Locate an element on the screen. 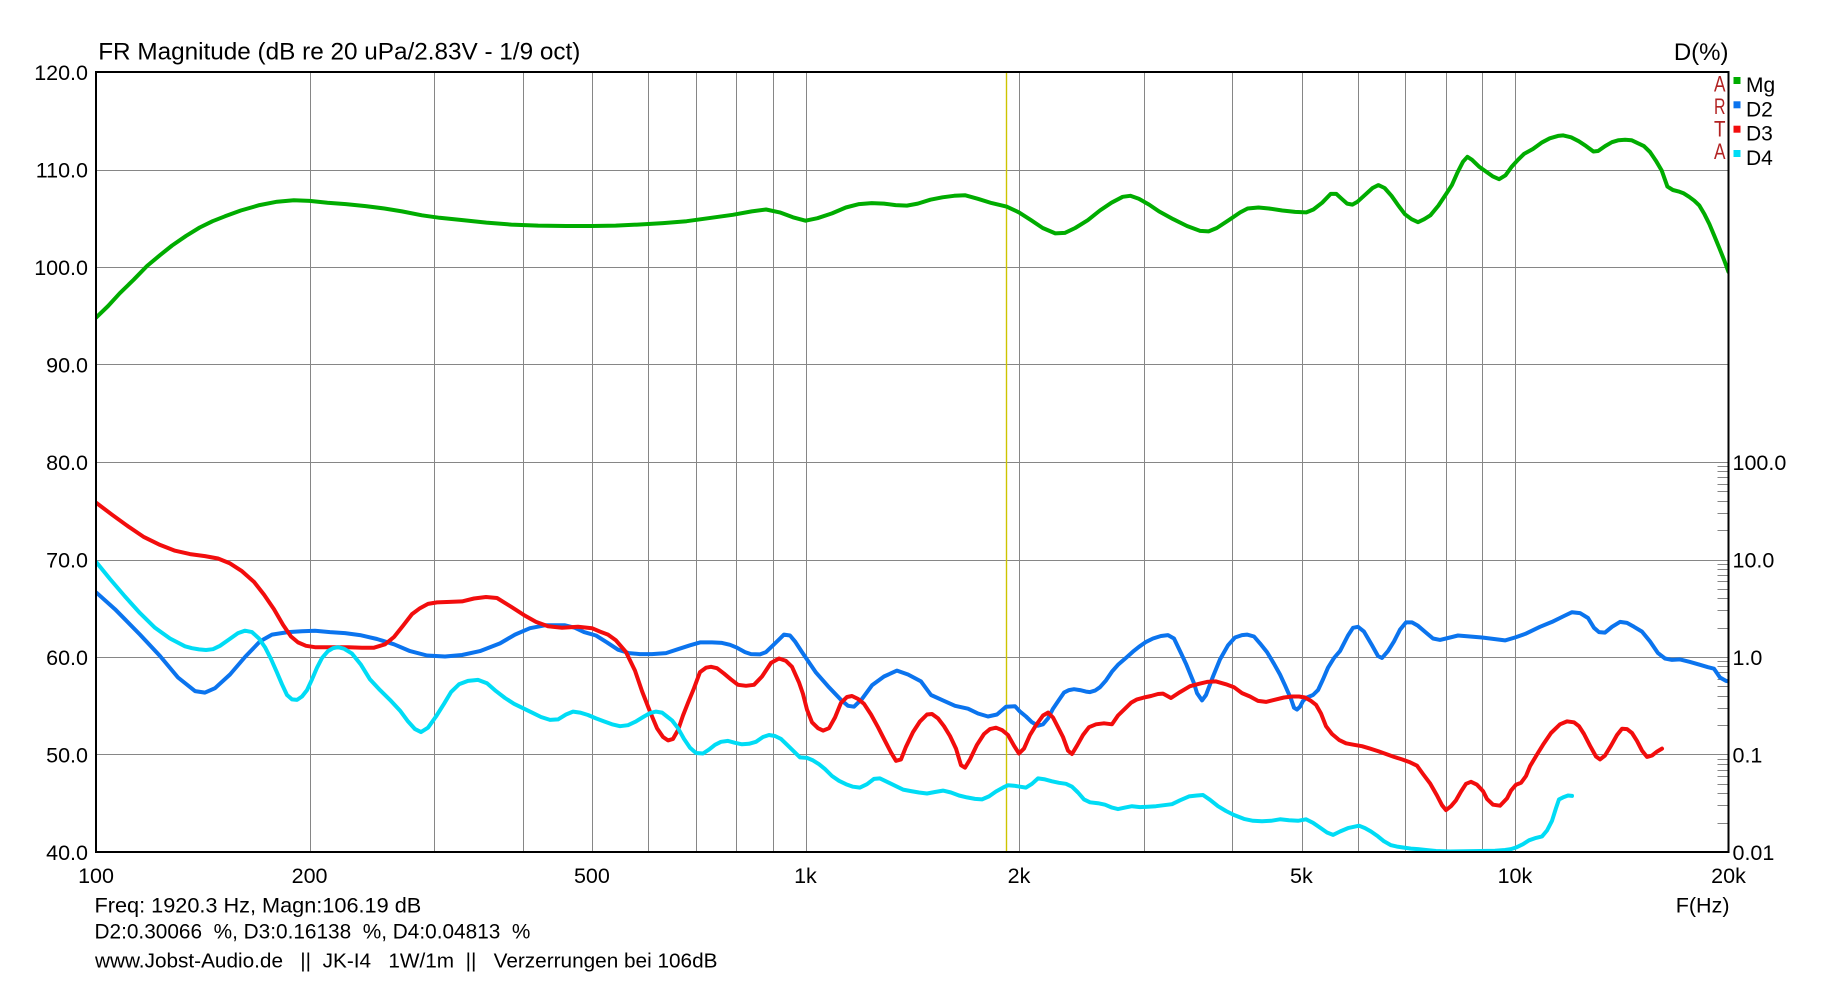 The image size is (1824, 981). svg-text:Freq: 1920.3 Hz, Magn:106.19 d: Freq: 1920.3 Hz, Magn:106.19 dB is located at coordinates (258, 905).